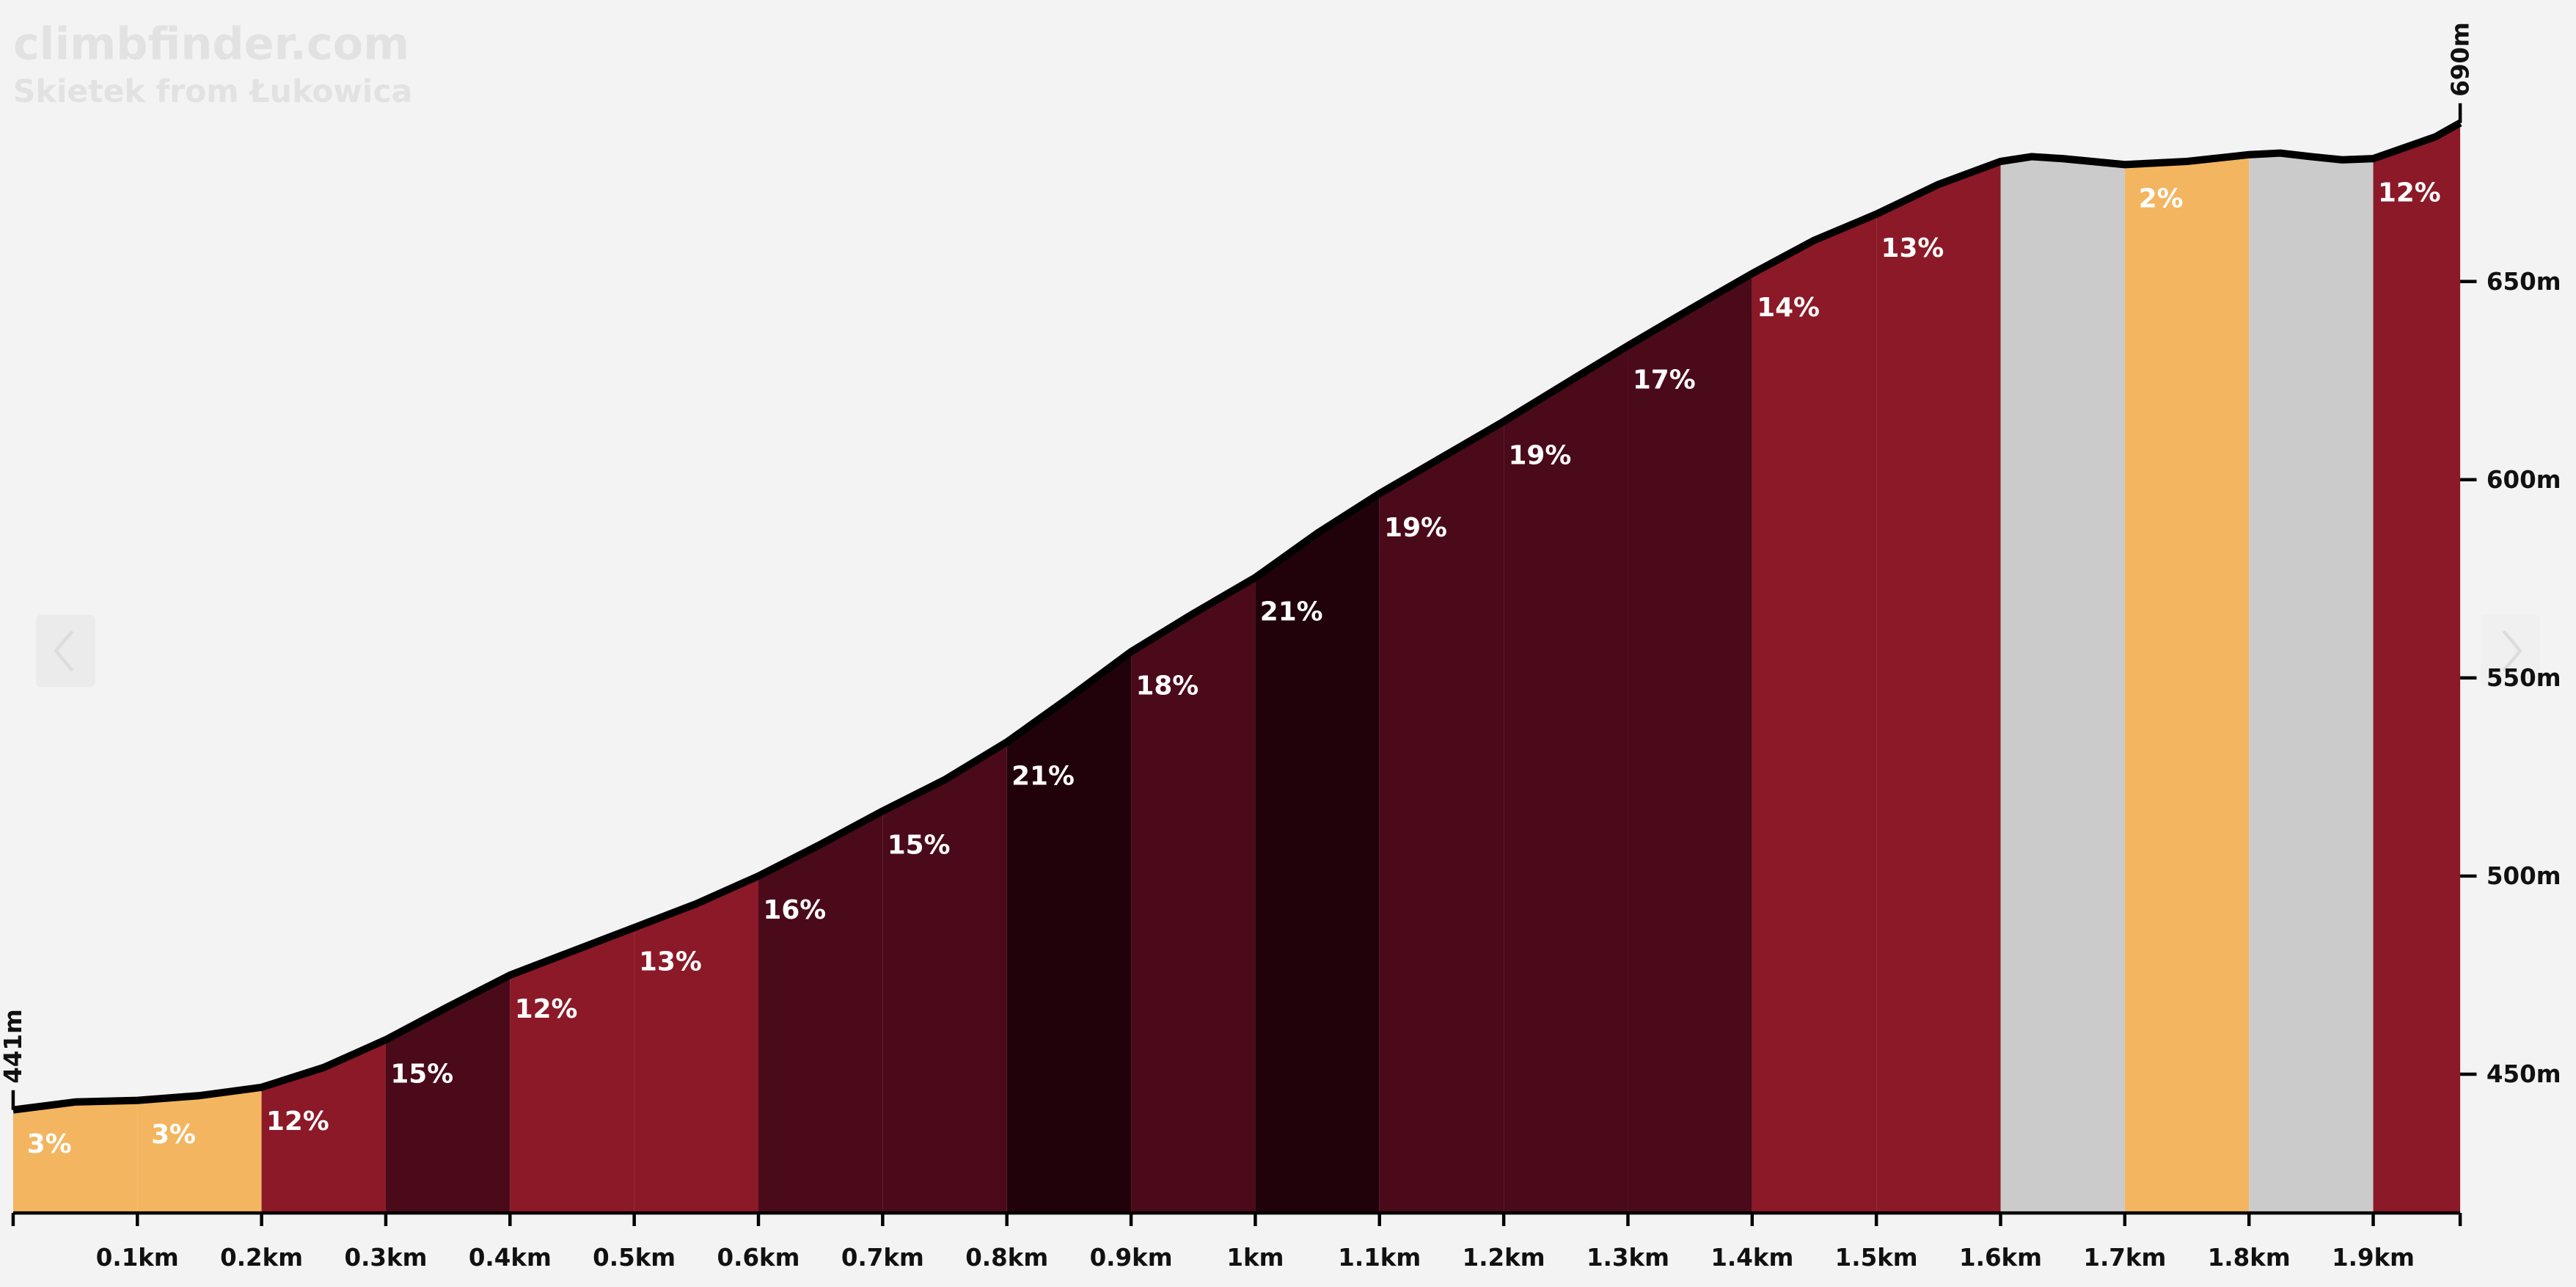  What do you see at coordinates (883, 1258) in the screenshot?
I see `x-tick-label: 0.7km` at bounding box center [883, 1258].